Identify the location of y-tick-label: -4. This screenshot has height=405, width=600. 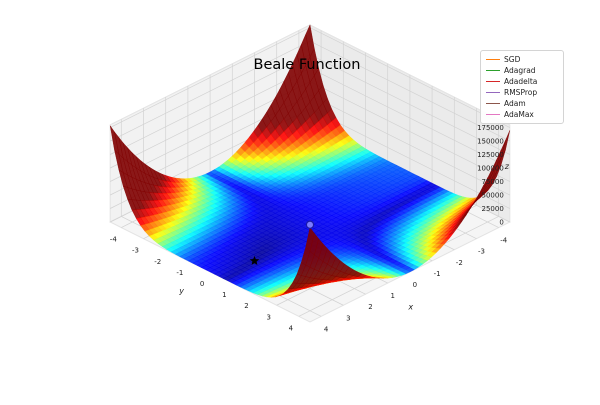
(114, 240).